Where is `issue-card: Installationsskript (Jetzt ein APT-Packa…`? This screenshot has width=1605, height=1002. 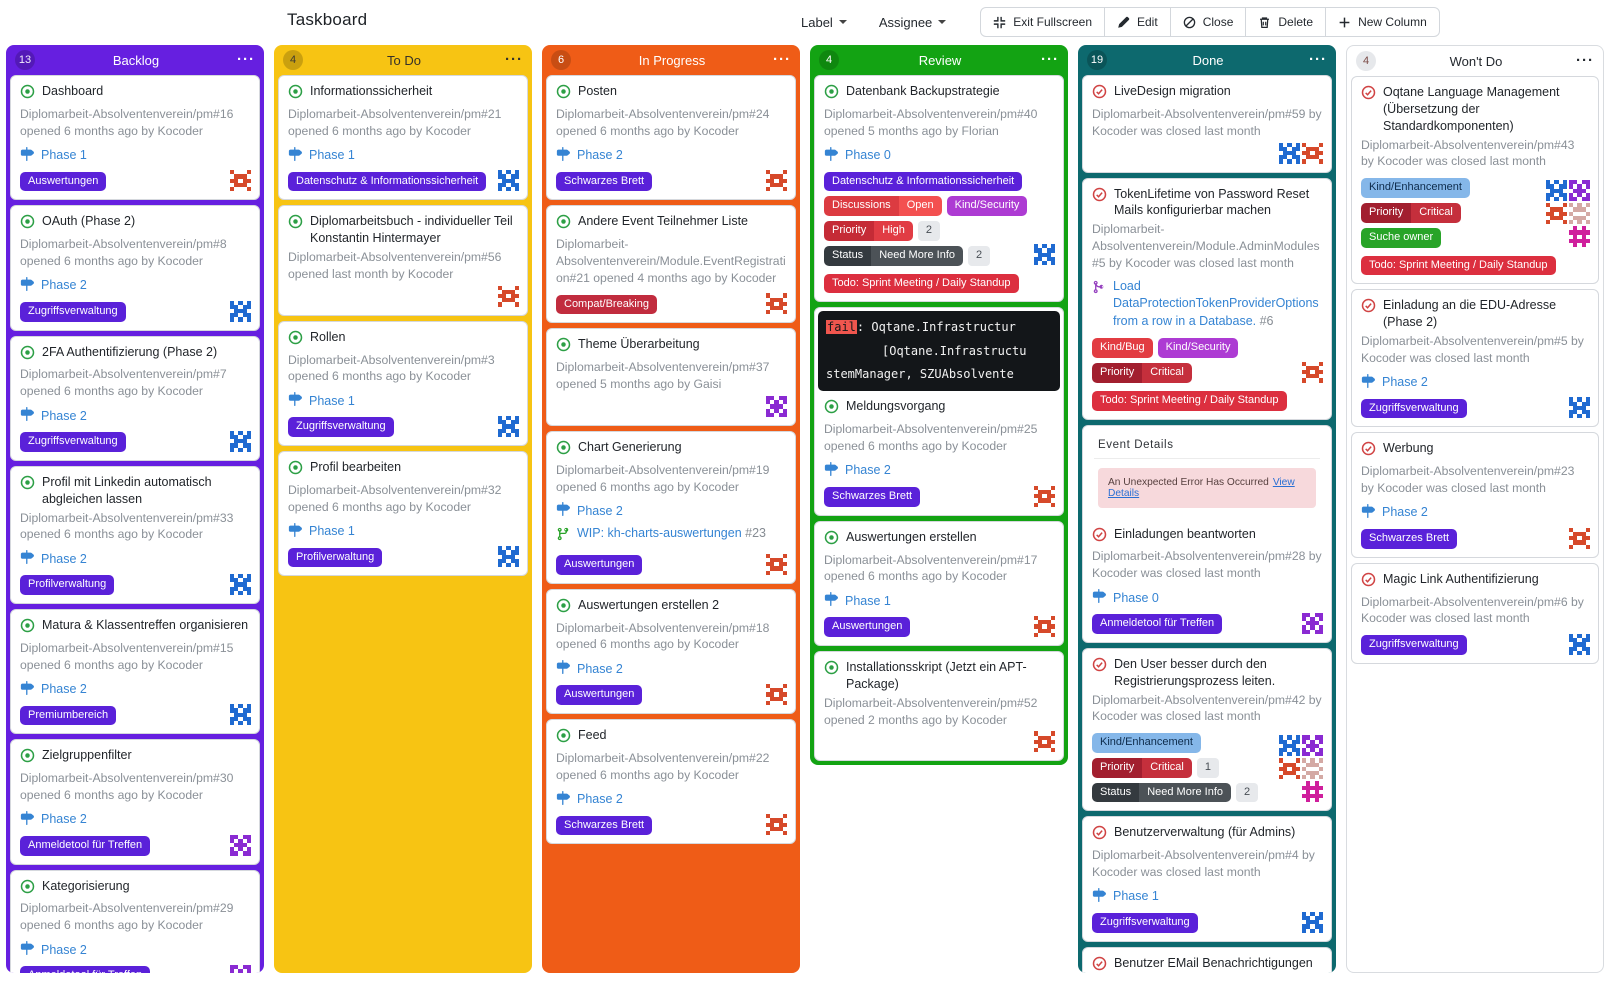 issue-card: Installationsskript (Jetzt ein APT-Packa… is located at coordinates (939, 706).